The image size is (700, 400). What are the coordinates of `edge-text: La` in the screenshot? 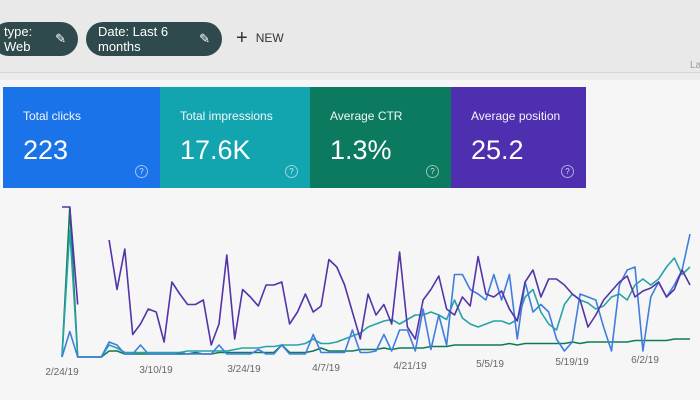 It's located at (695, 65).